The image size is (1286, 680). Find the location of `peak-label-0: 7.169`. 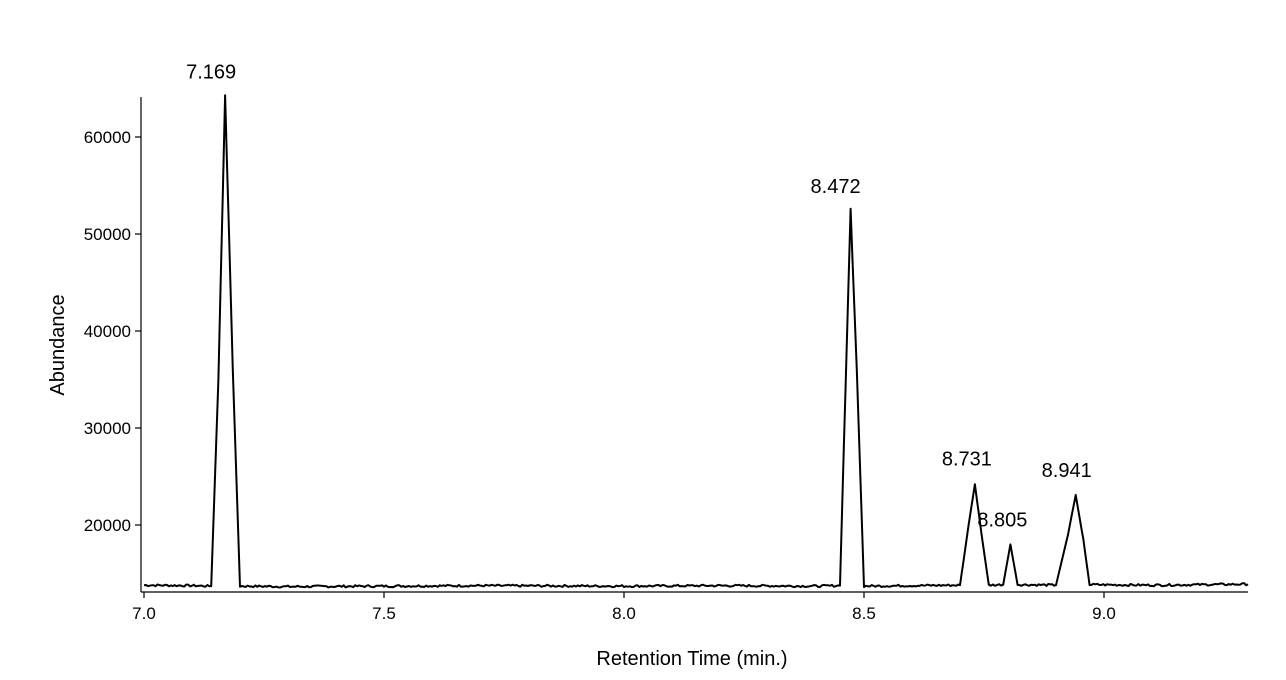

peak-label-0: 7.169 is located at coordinates (211, 72).